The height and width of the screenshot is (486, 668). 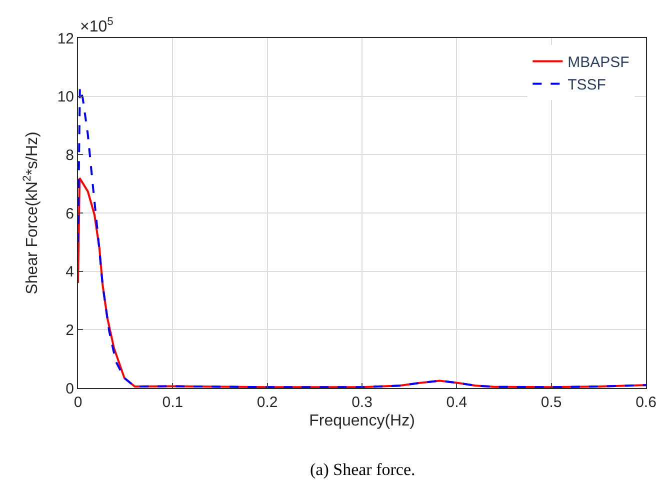 I want to click on text: (a) Shear force., so click(x=363, y=469).